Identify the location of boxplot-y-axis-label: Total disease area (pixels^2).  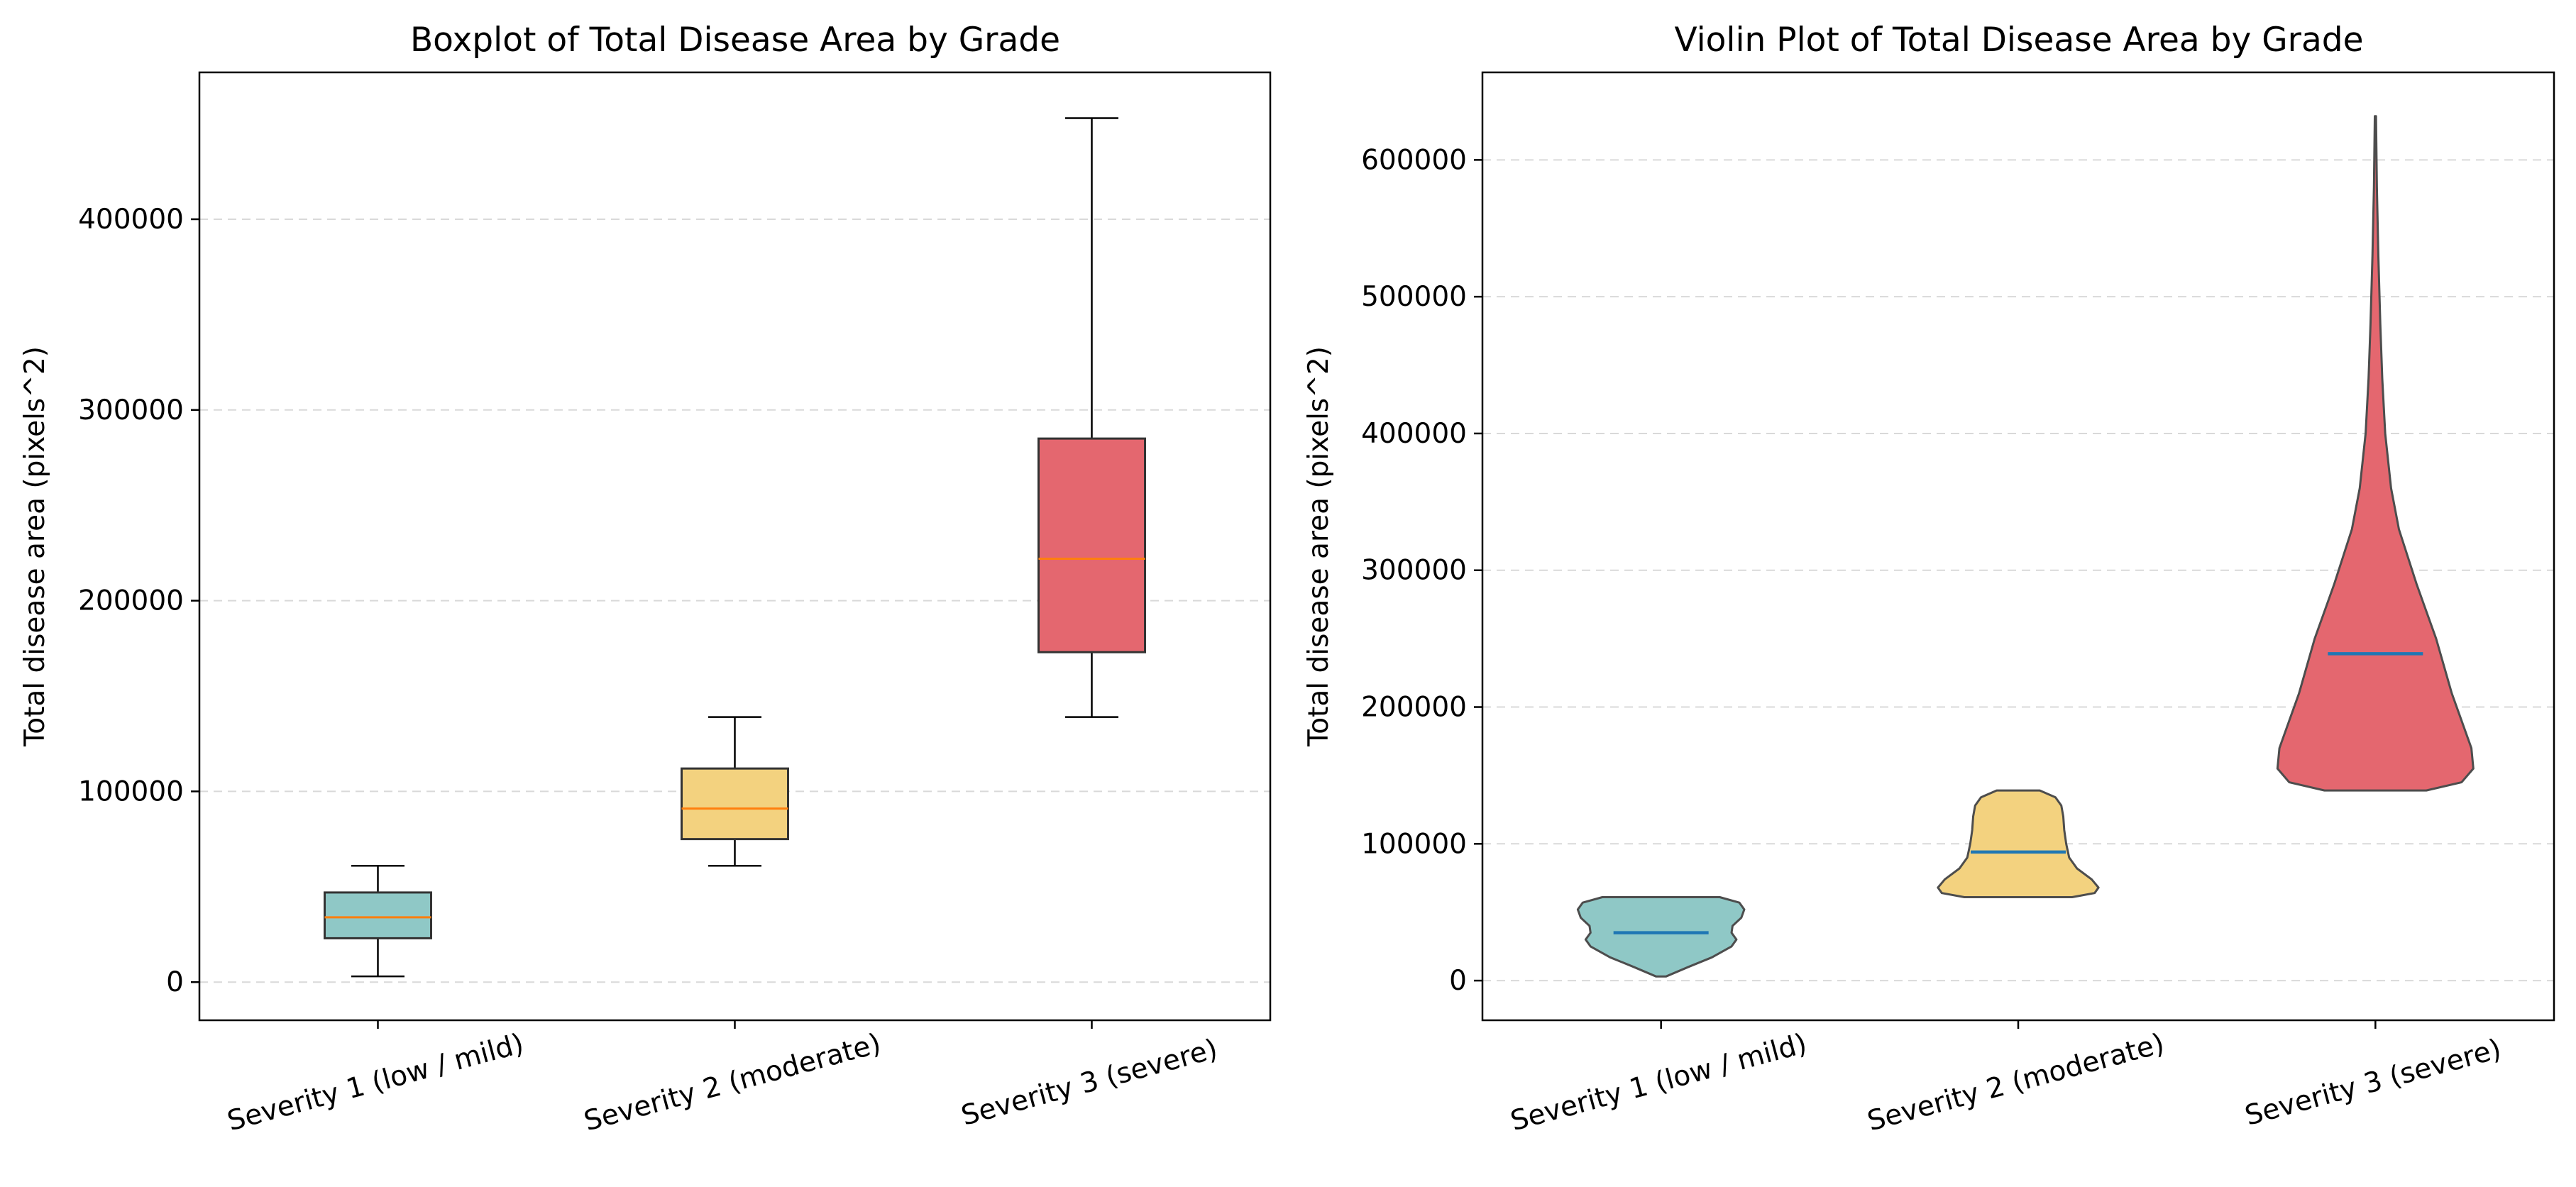
(35, 546).